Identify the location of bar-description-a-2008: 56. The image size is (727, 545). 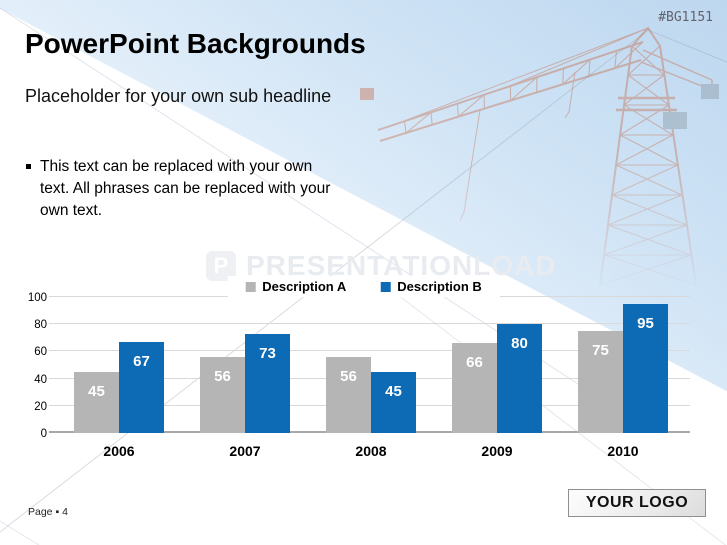
(348, 394).